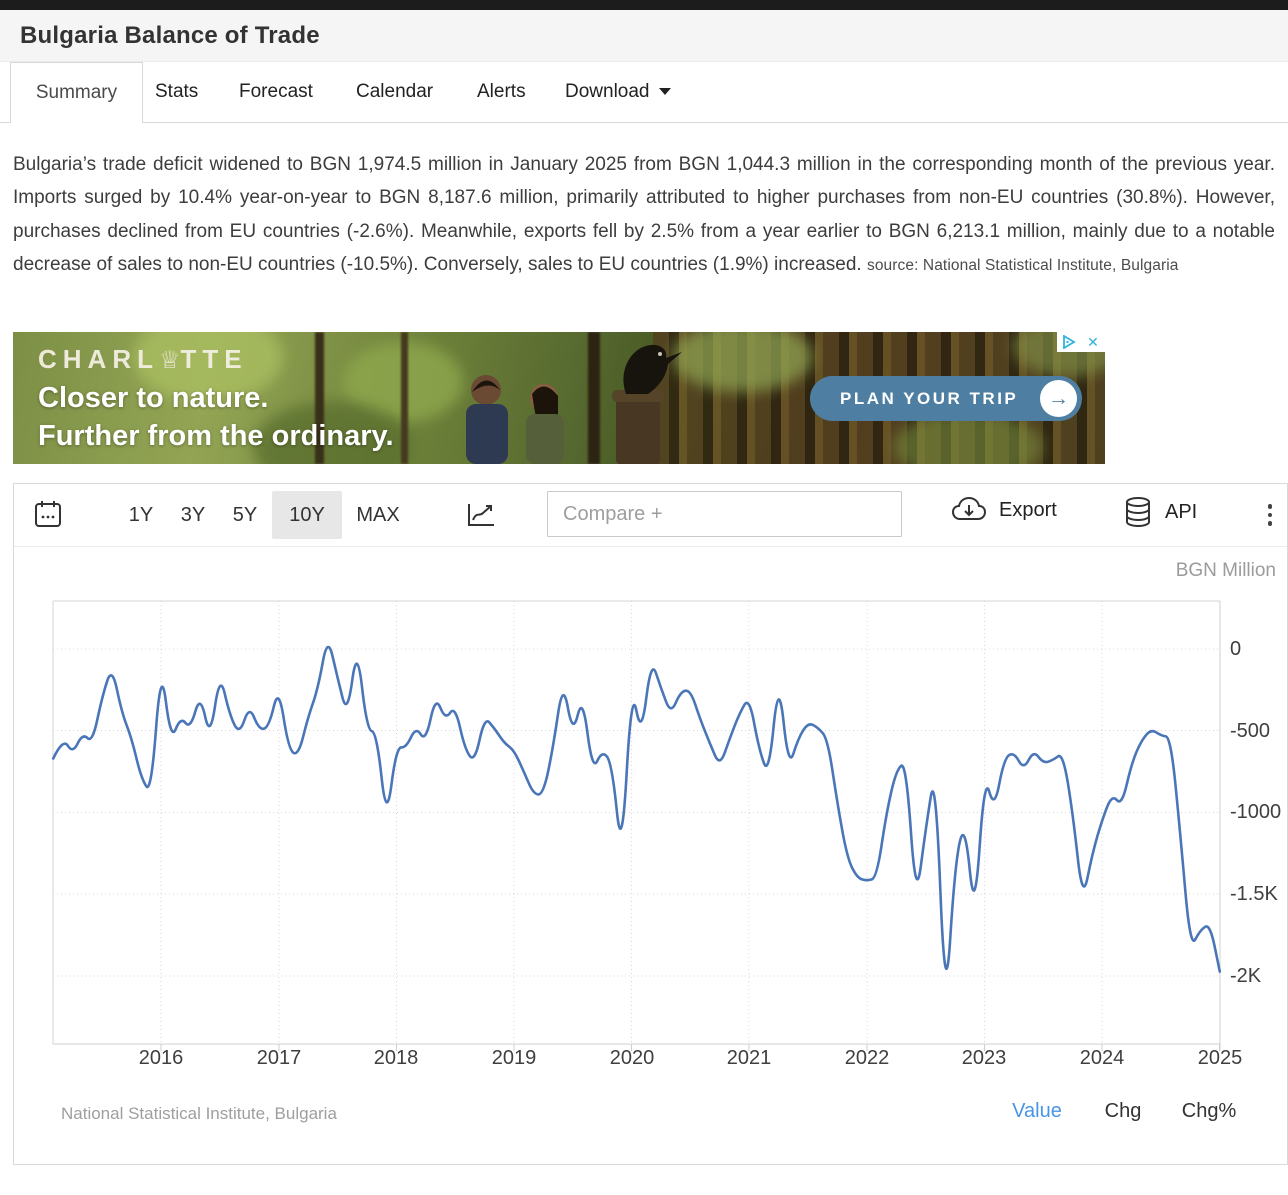  What do you see at coordinates (1254, 894) in the screenshot?
I see `y-axis-label: -1.5K` at bounding box center [1254, 894].